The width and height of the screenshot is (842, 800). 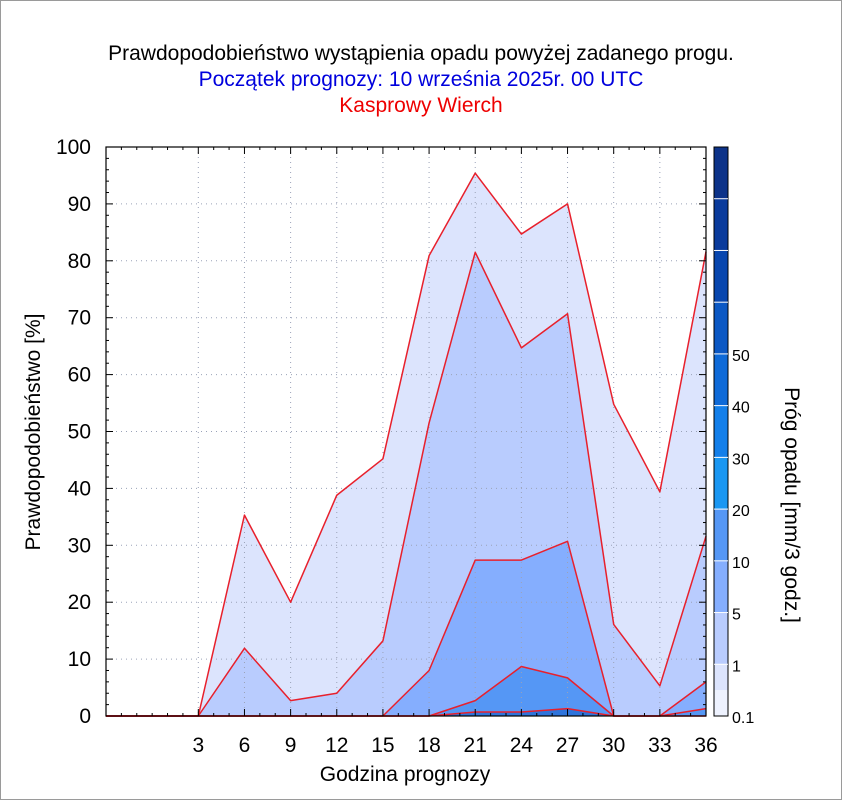 What do you see at coordinates (567, 745) in the screenshot?
I see `x-tick-label-27: 27` at bounding box center [567, 745].